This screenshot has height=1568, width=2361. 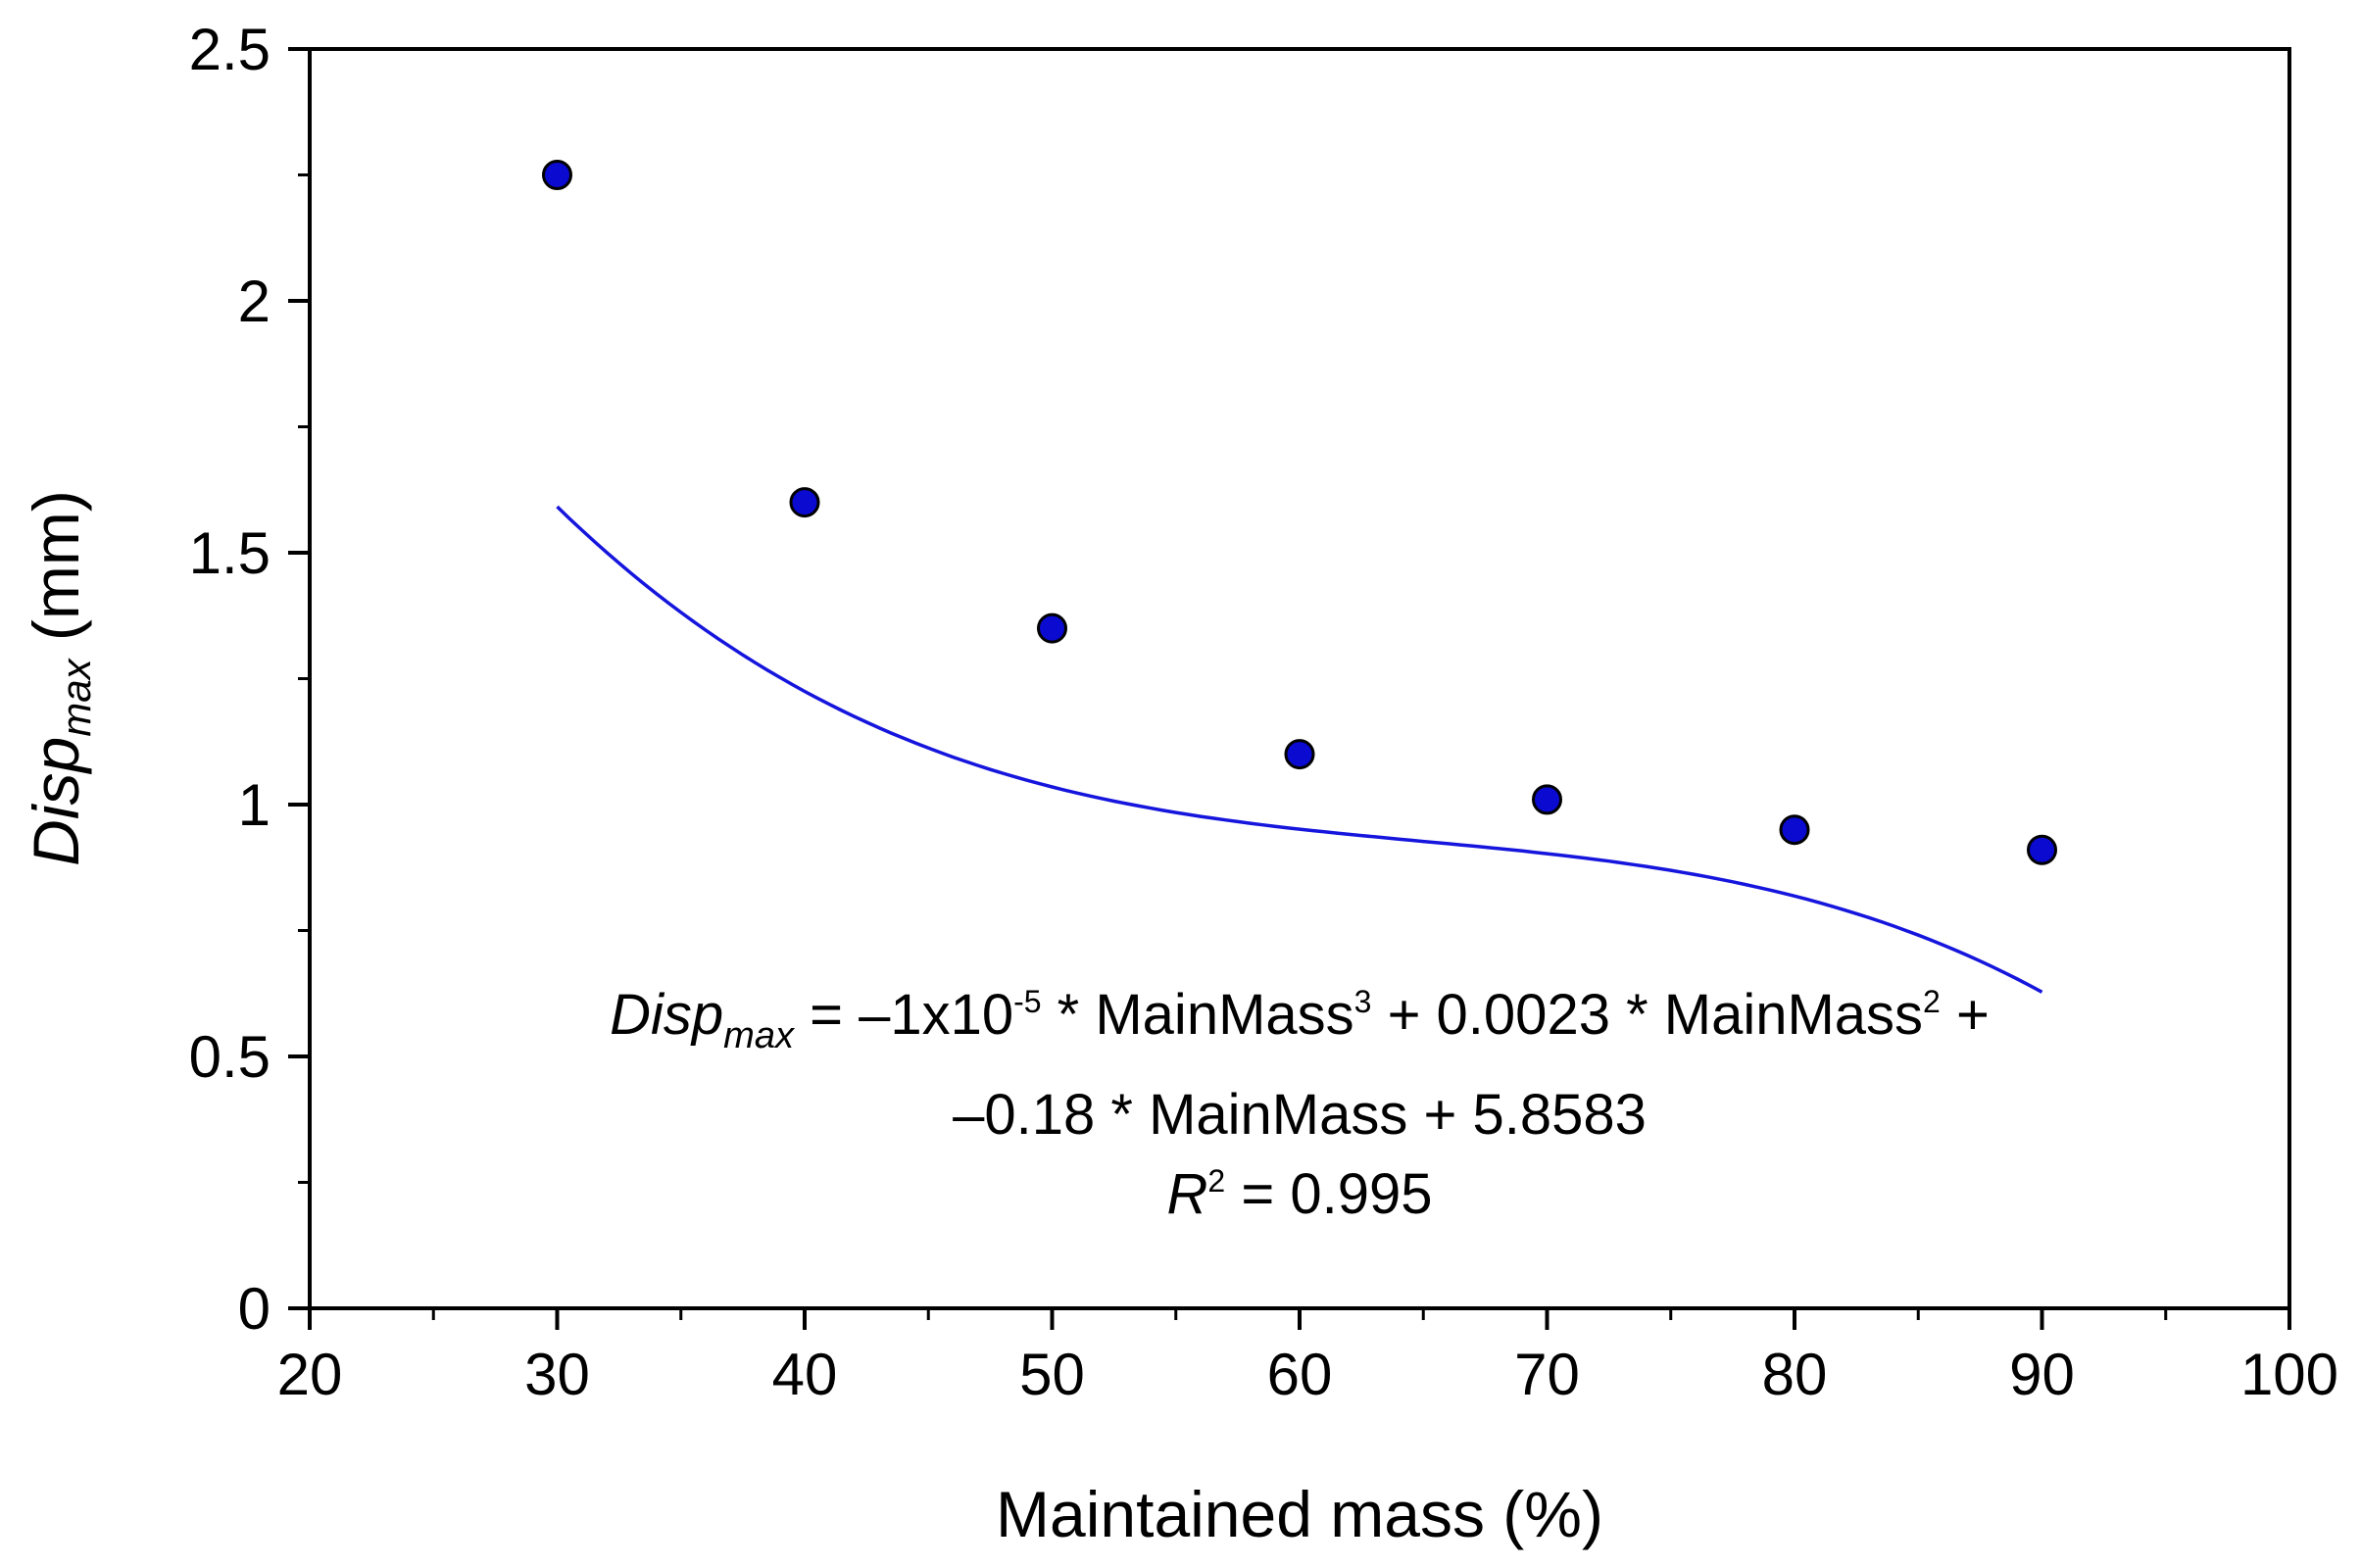 I want to click on y-axis-tick-labels: 0 0.5 1 1.5 2 2.5, so click(x=230, y=679).